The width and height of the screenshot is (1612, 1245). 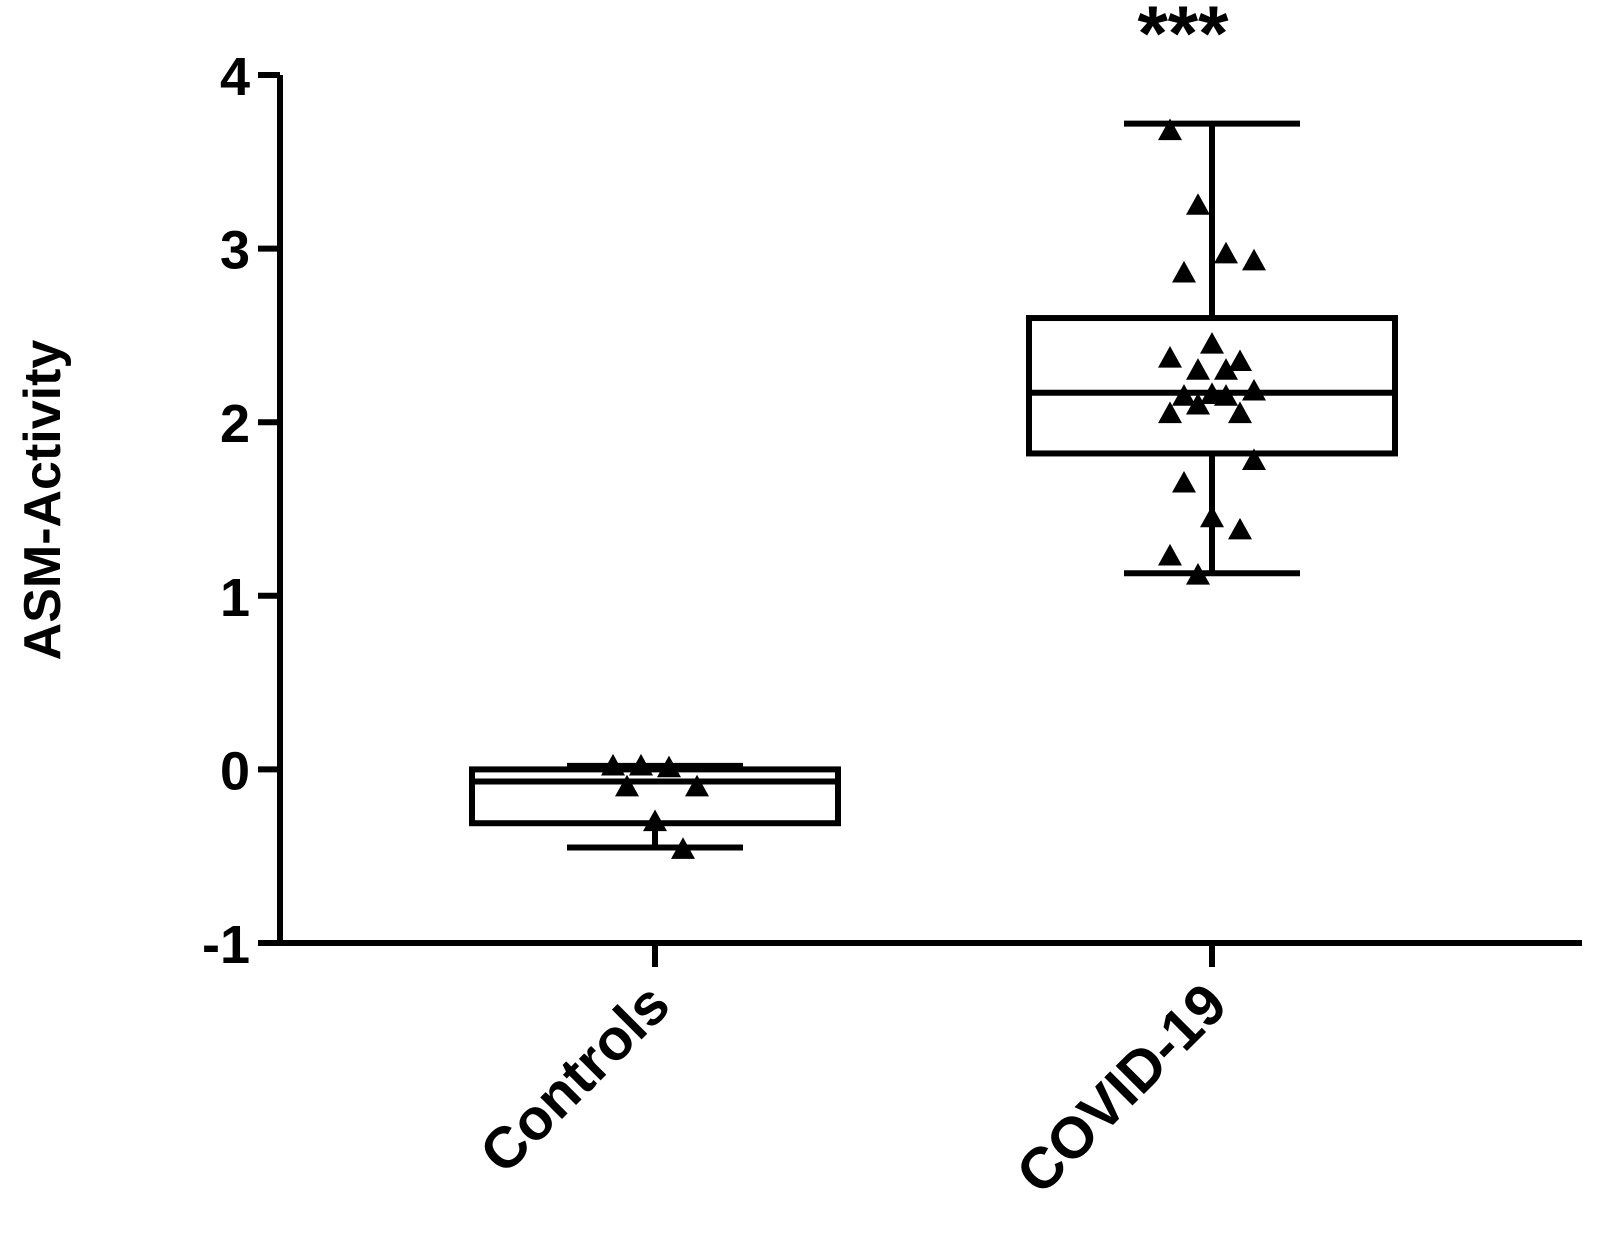 What do you see at coordinates (235, 77) in the screenshot?
I see `y-tick-label: 4` at bounding box center [235, 77].